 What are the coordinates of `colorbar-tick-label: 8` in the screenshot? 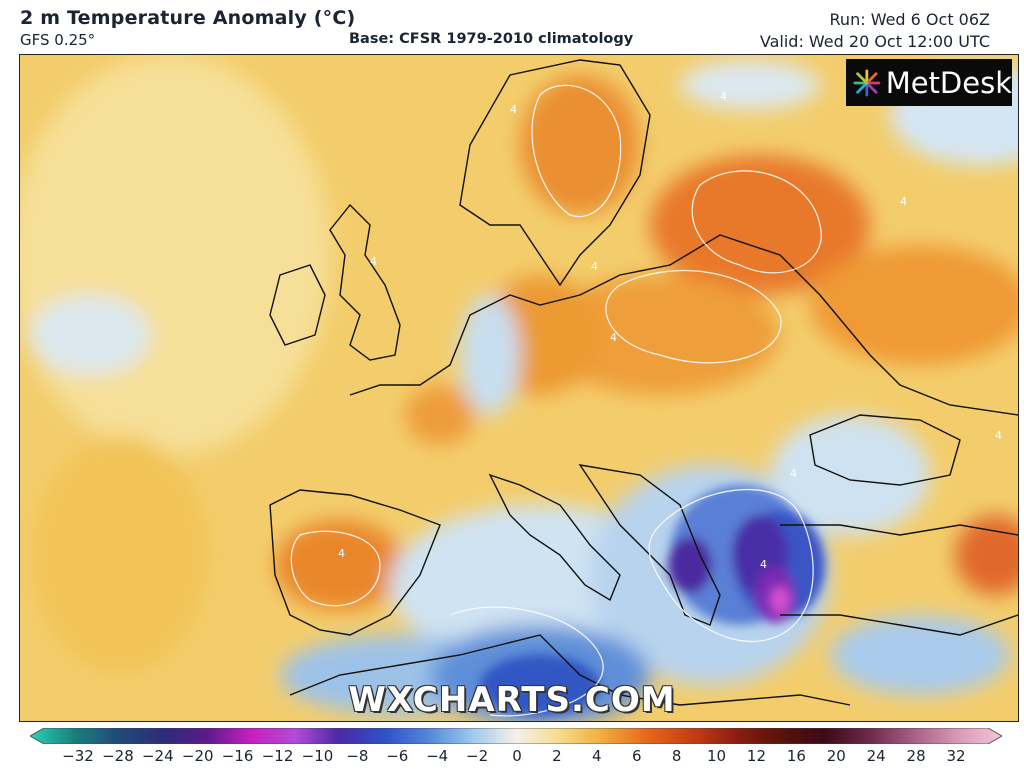 It's located at (676, 756).